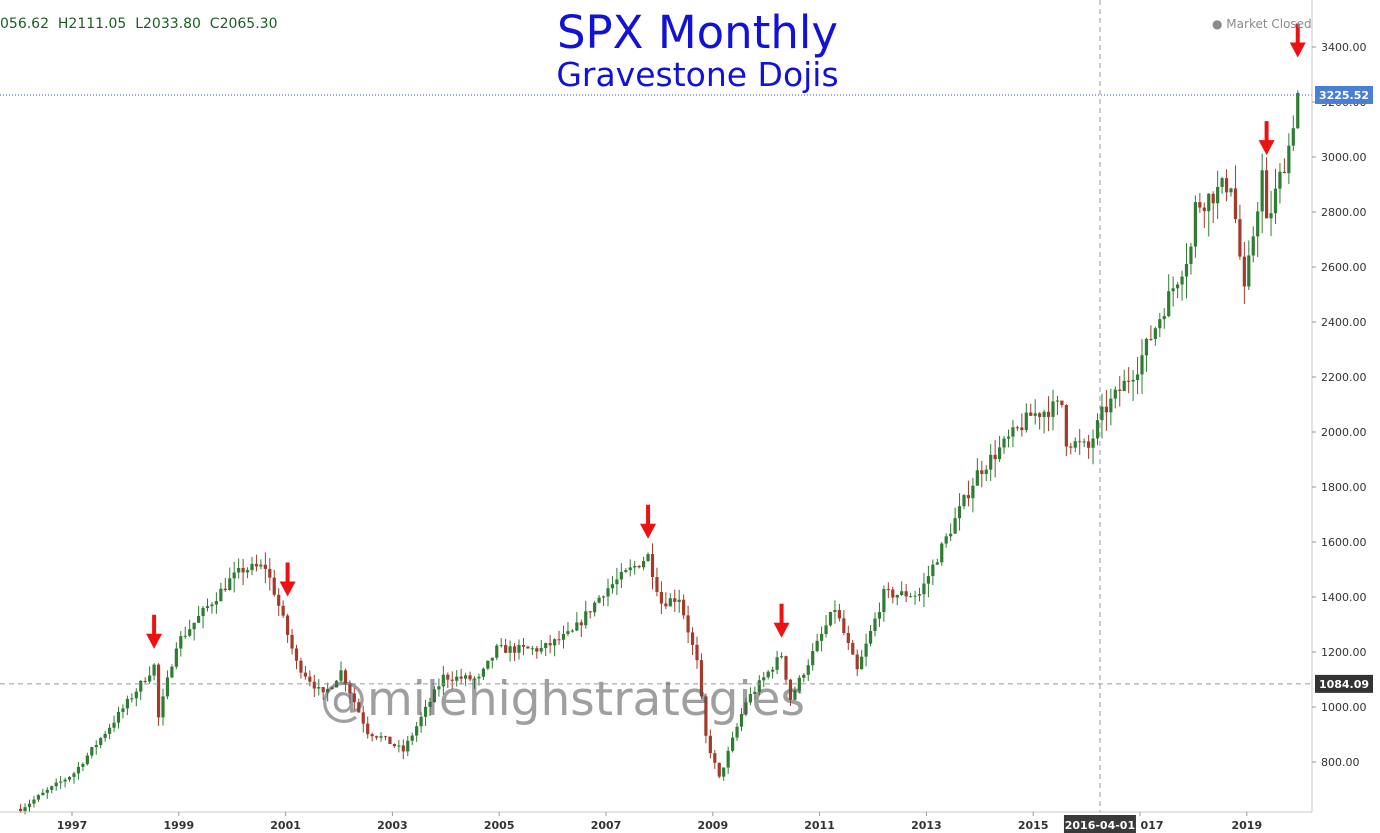 The image size is (1380, 833). Describe the element at coordinates (1344, 487) in the screenshot. I see `price-tick-label: 1800.00` at that location.